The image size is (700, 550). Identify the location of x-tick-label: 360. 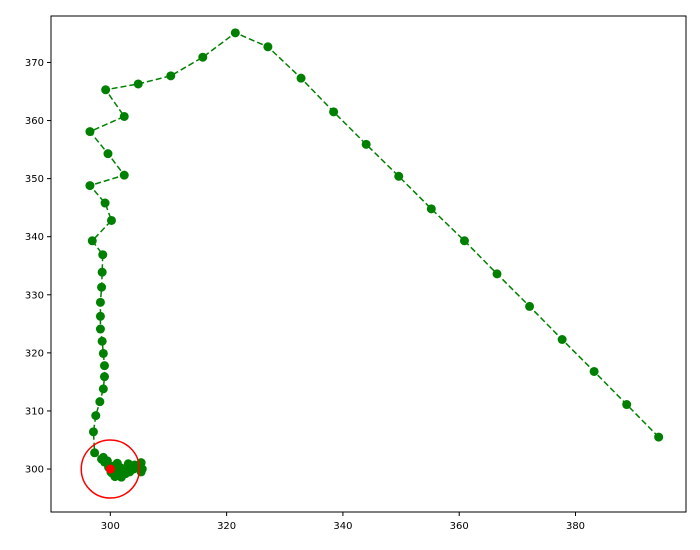
(459, 526).